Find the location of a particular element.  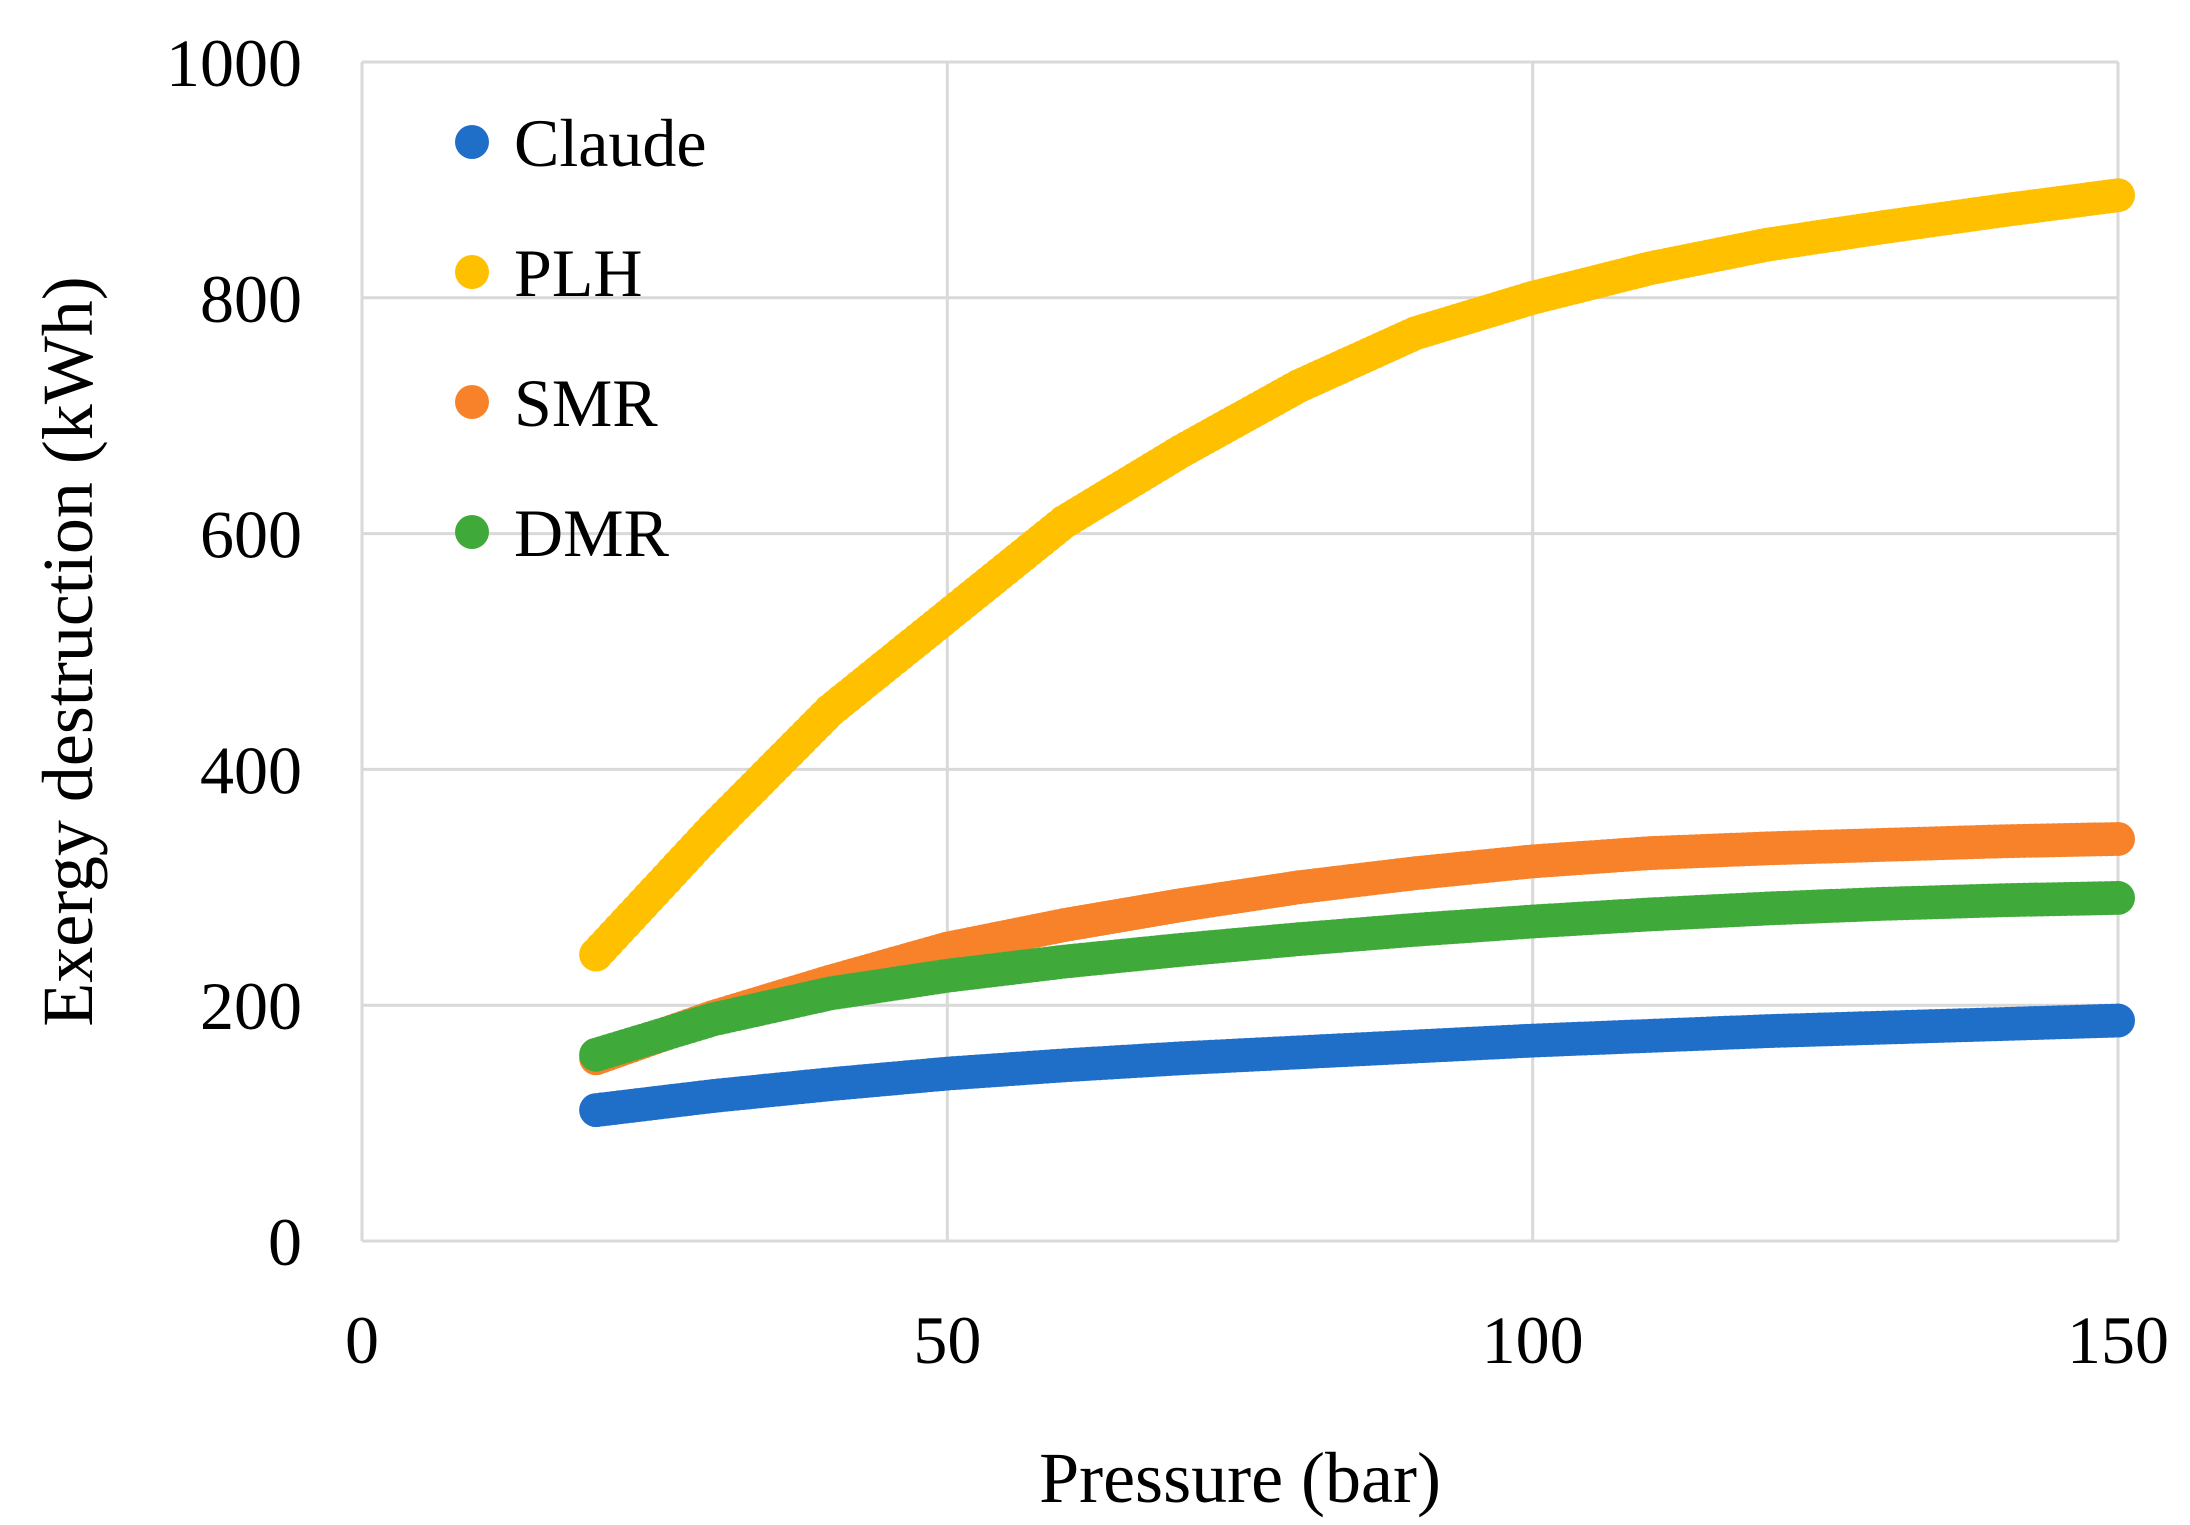

legend-marker-smr is located at coordinates (472, 402).